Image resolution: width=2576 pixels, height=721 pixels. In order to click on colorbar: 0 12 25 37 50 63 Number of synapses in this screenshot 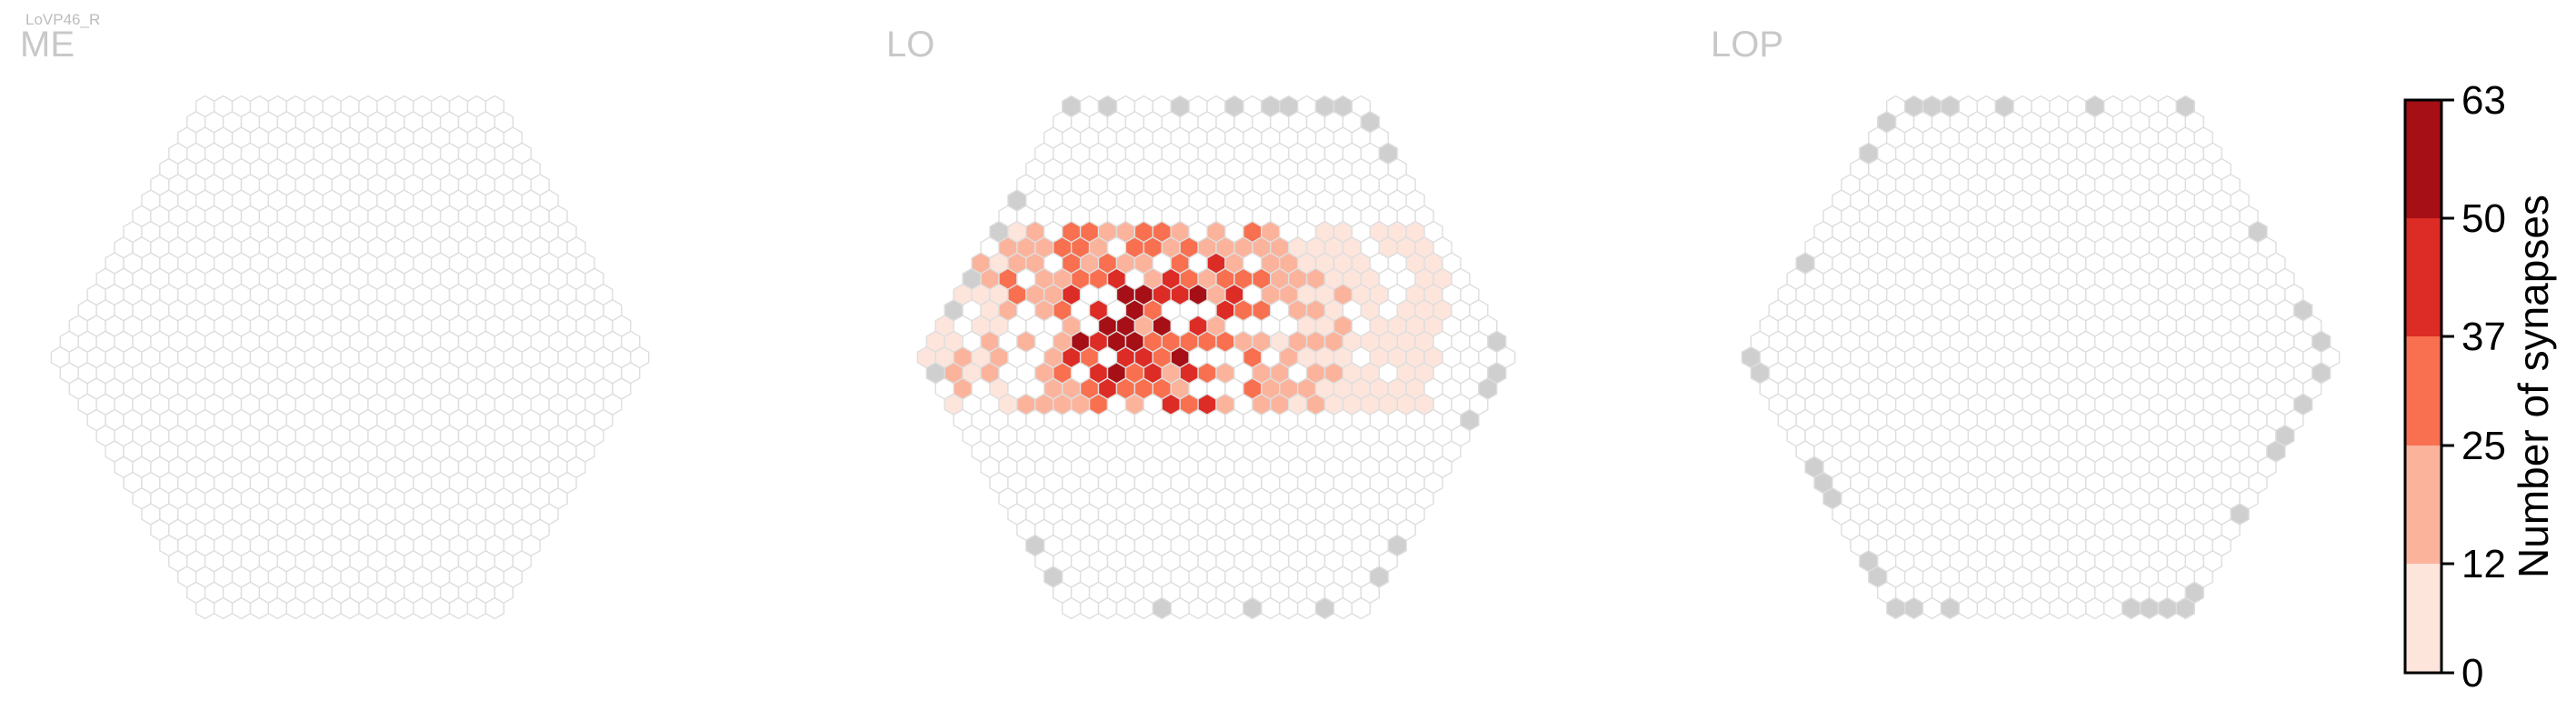, I will do `click(2480, 387)`.